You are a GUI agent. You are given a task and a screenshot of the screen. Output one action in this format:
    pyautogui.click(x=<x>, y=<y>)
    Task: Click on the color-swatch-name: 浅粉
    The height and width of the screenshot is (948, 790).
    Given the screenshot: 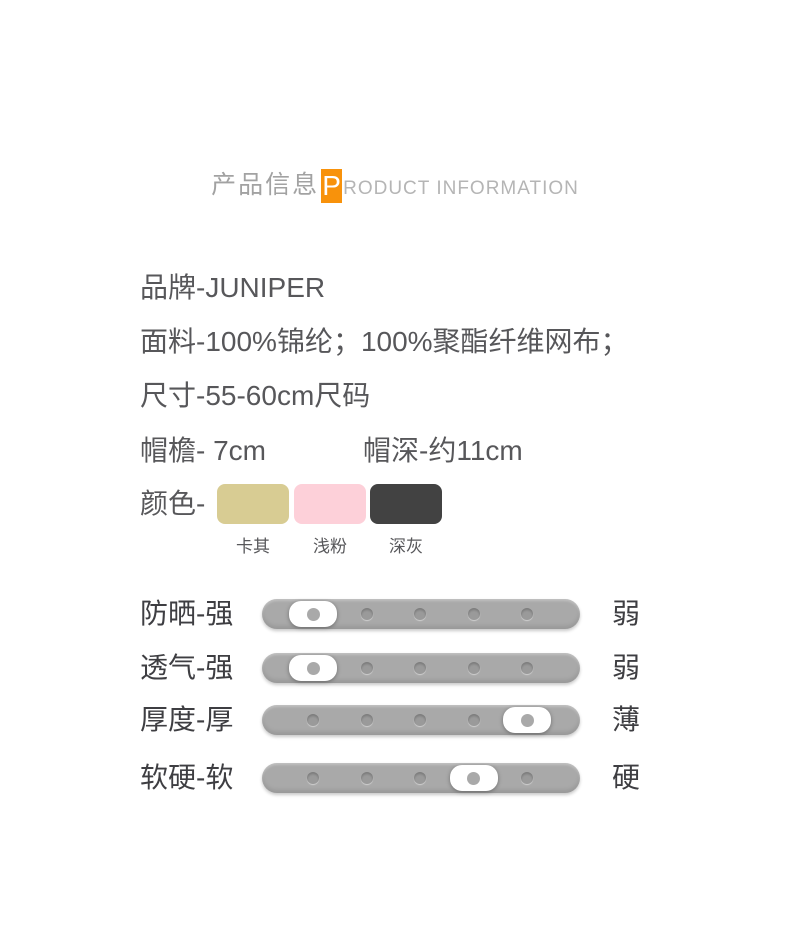 What is the action you would take?
    pyautogui.click(x=330, y=546)
    